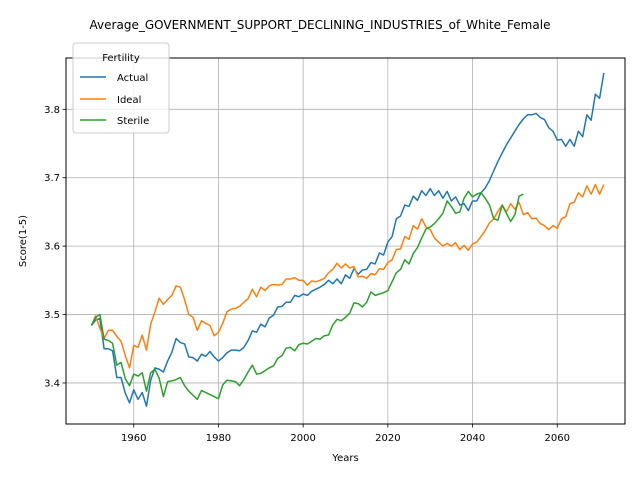 The width and height of the screenshot is (640, 480). I want to click on y-axis-label: Score(1-5), so click(23, 241).